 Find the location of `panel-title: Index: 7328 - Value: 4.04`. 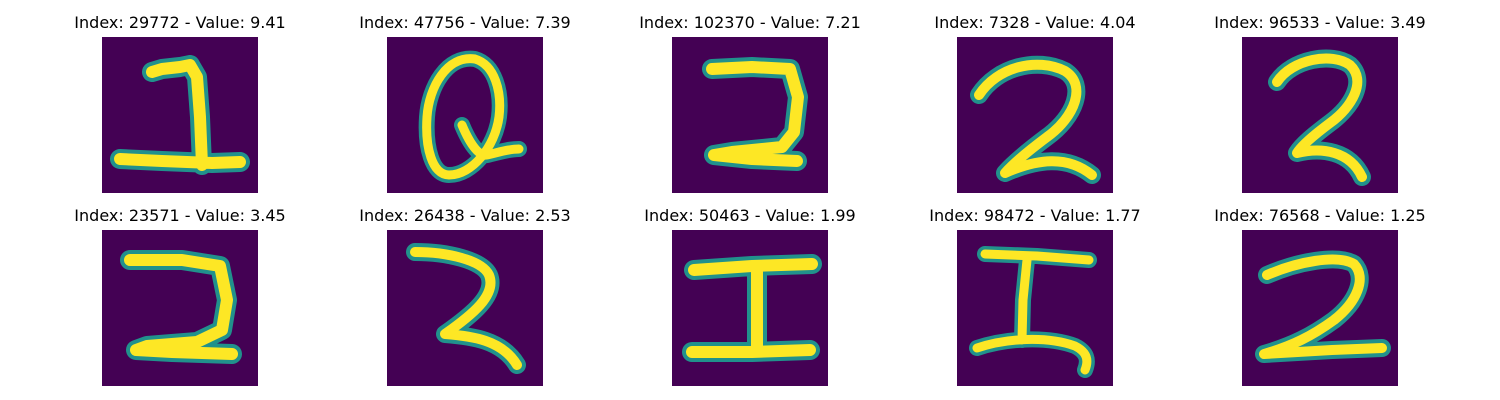

panel-title: Index: 7328 - Value: 4.04 is located at coordinates (1035, 22).